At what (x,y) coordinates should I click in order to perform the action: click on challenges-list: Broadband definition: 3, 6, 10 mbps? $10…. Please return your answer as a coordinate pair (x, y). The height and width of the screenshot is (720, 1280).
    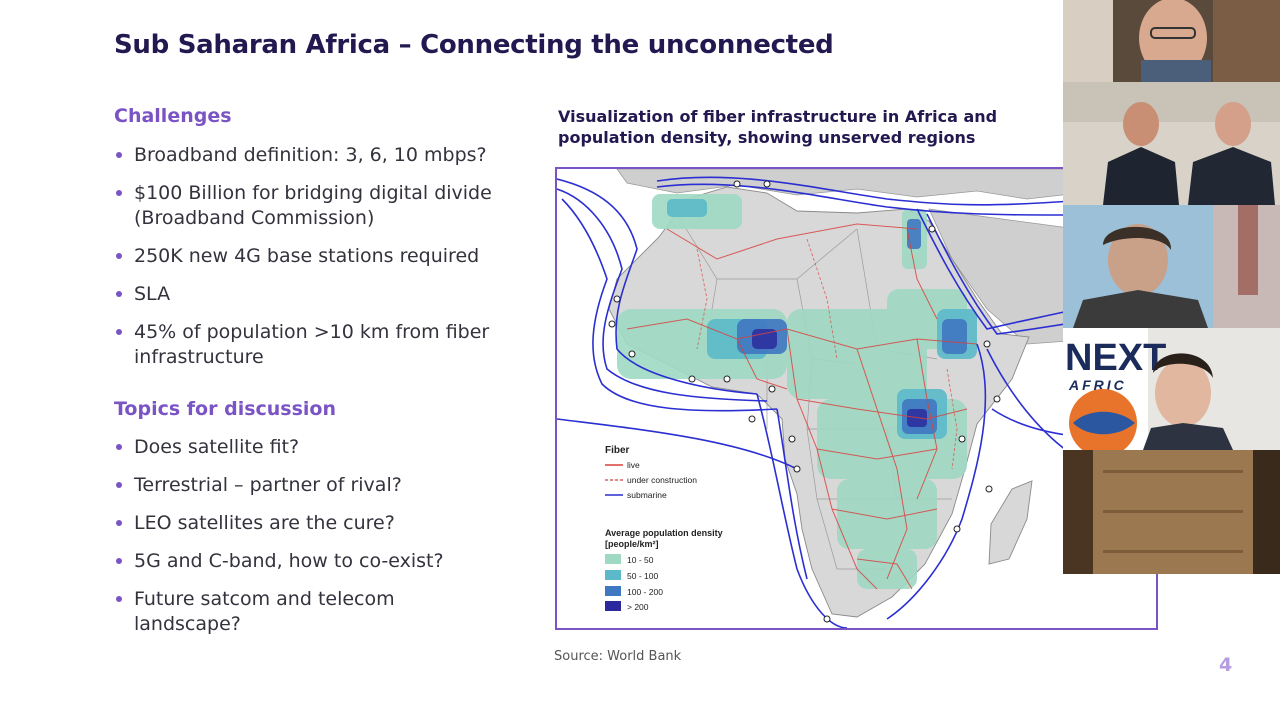
    Looking at the image, I should click on (314, 263).